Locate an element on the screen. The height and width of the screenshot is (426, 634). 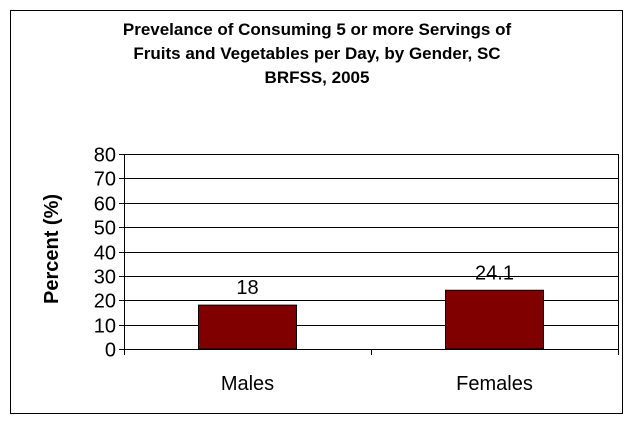
bar-males is located at coordinates (247, 327).